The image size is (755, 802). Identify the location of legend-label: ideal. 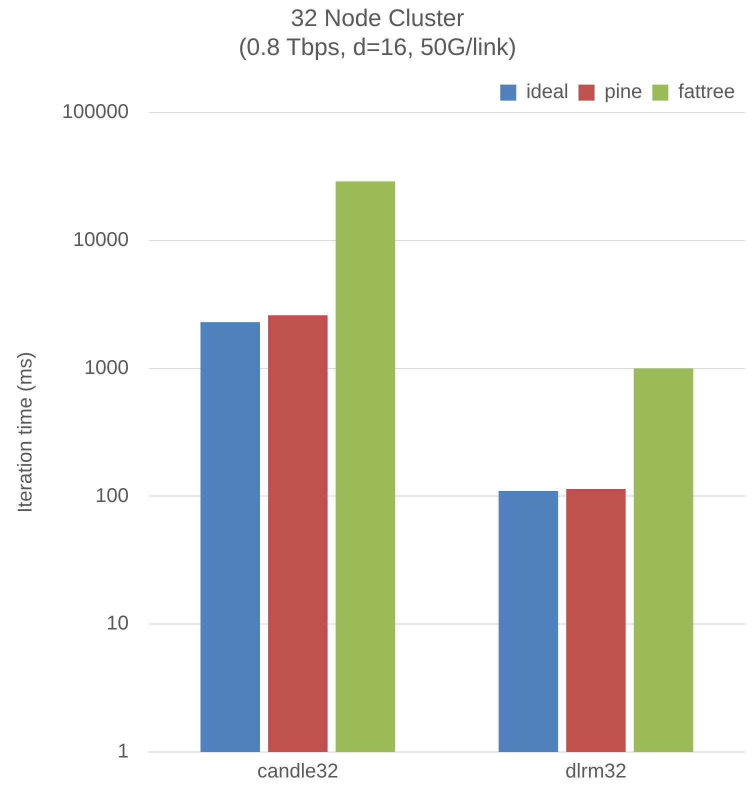
(547, 92).